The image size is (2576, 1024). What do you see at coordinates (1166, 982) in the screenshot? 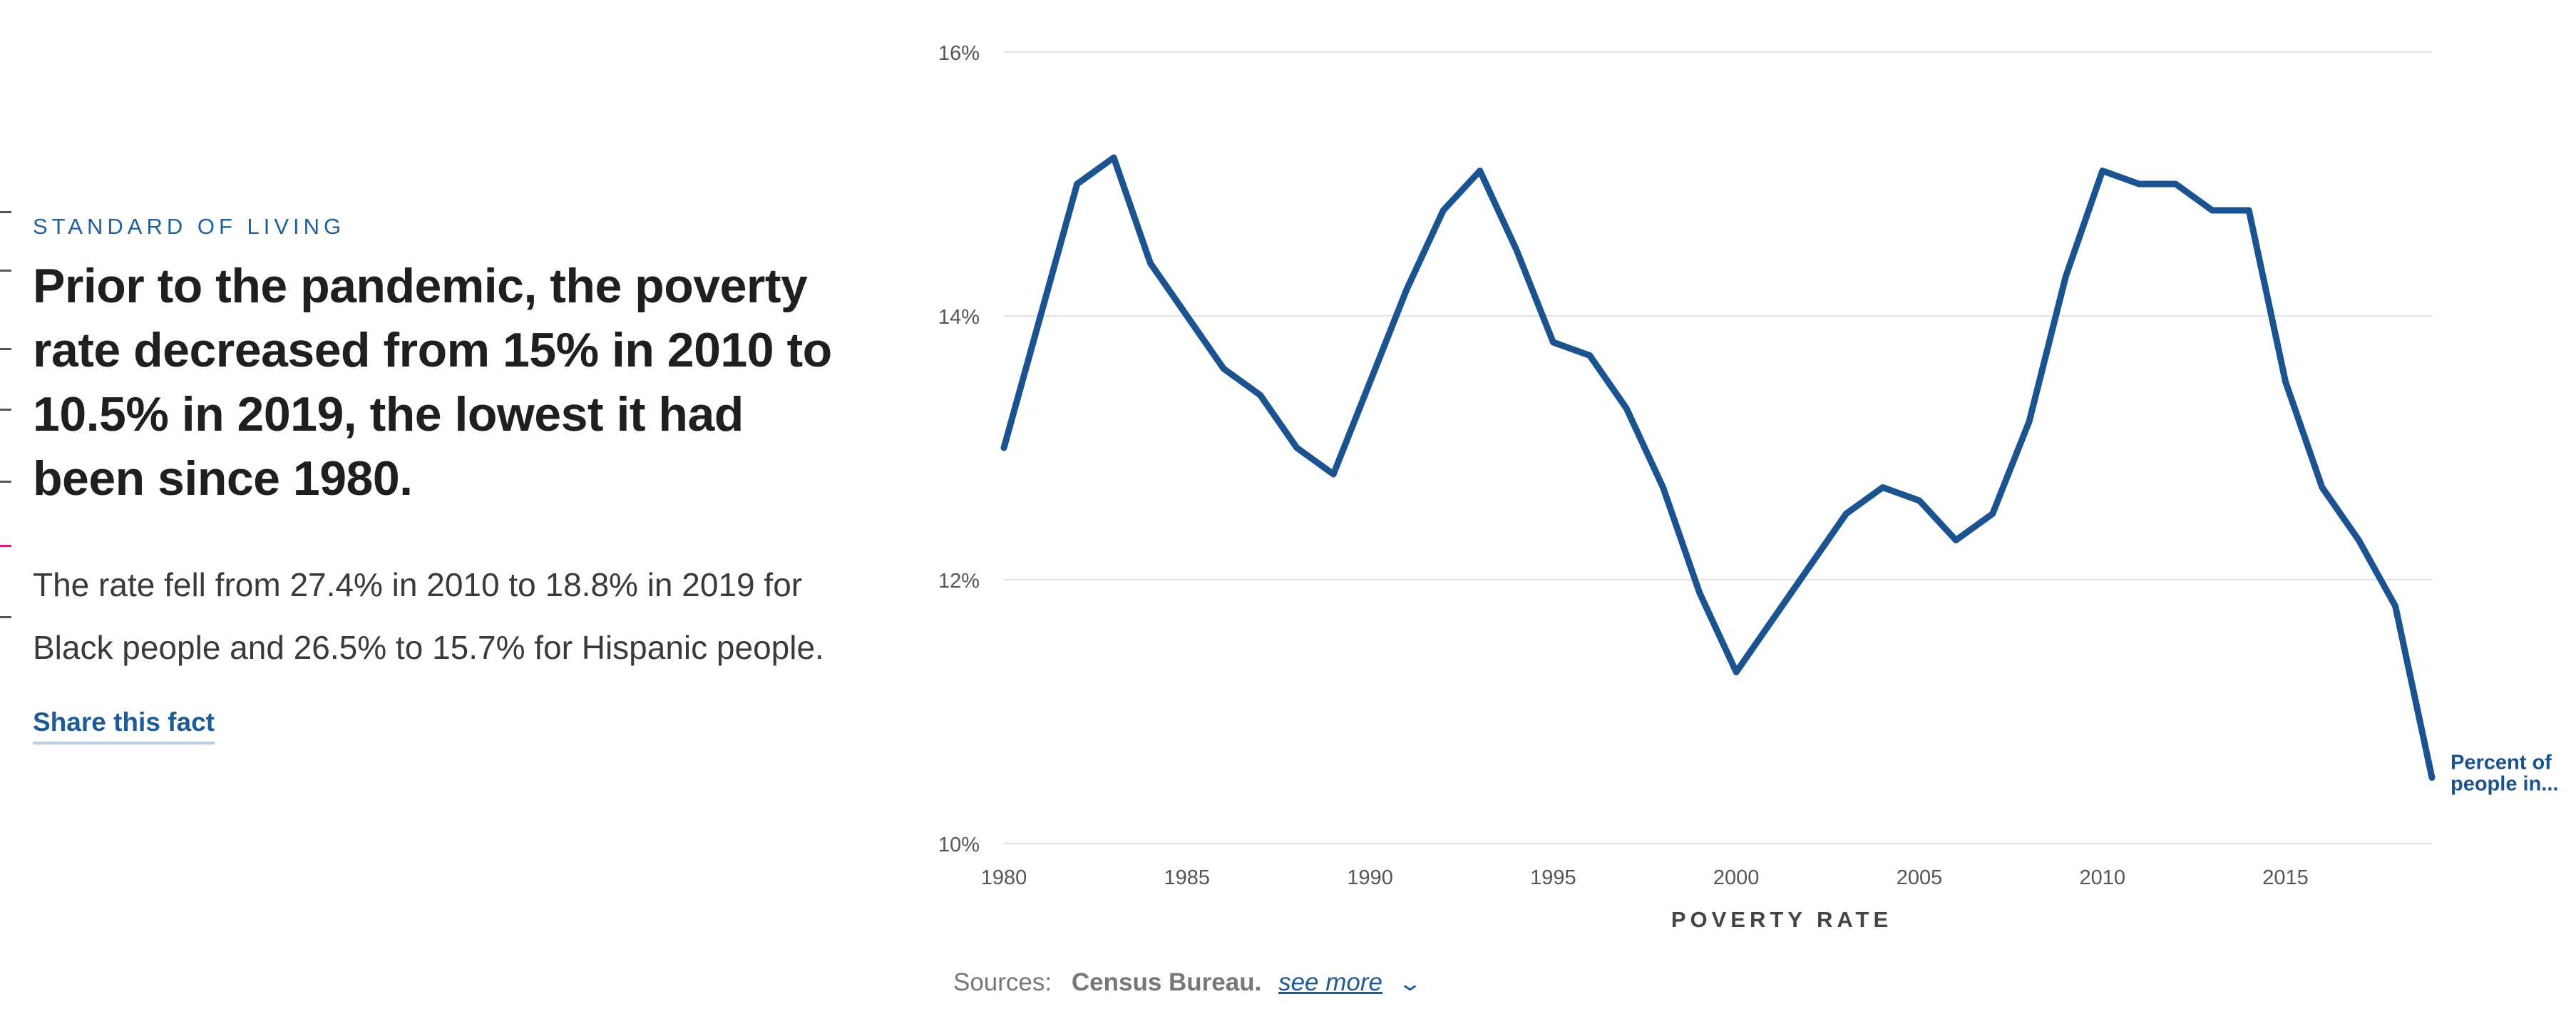
I see `source-name: Census Bureau.` at bounding box center [1166, 982].